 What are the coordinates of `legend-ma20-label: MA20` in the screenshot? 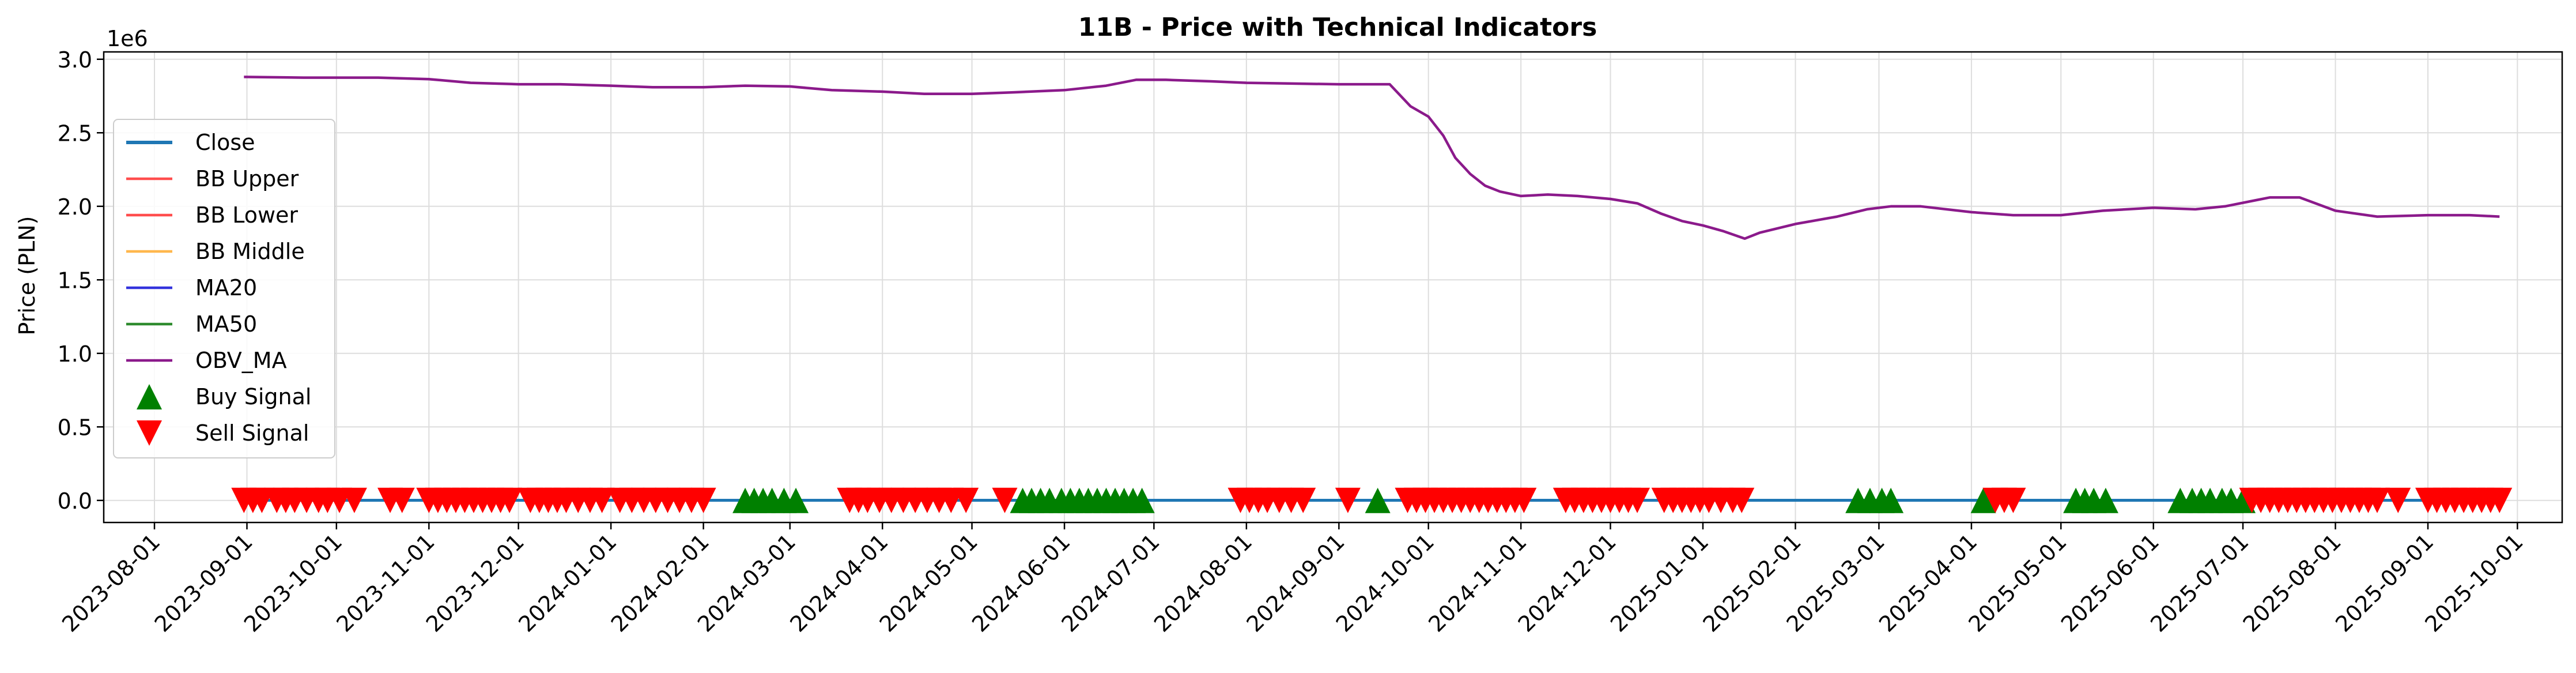 It's located at (226, 287).